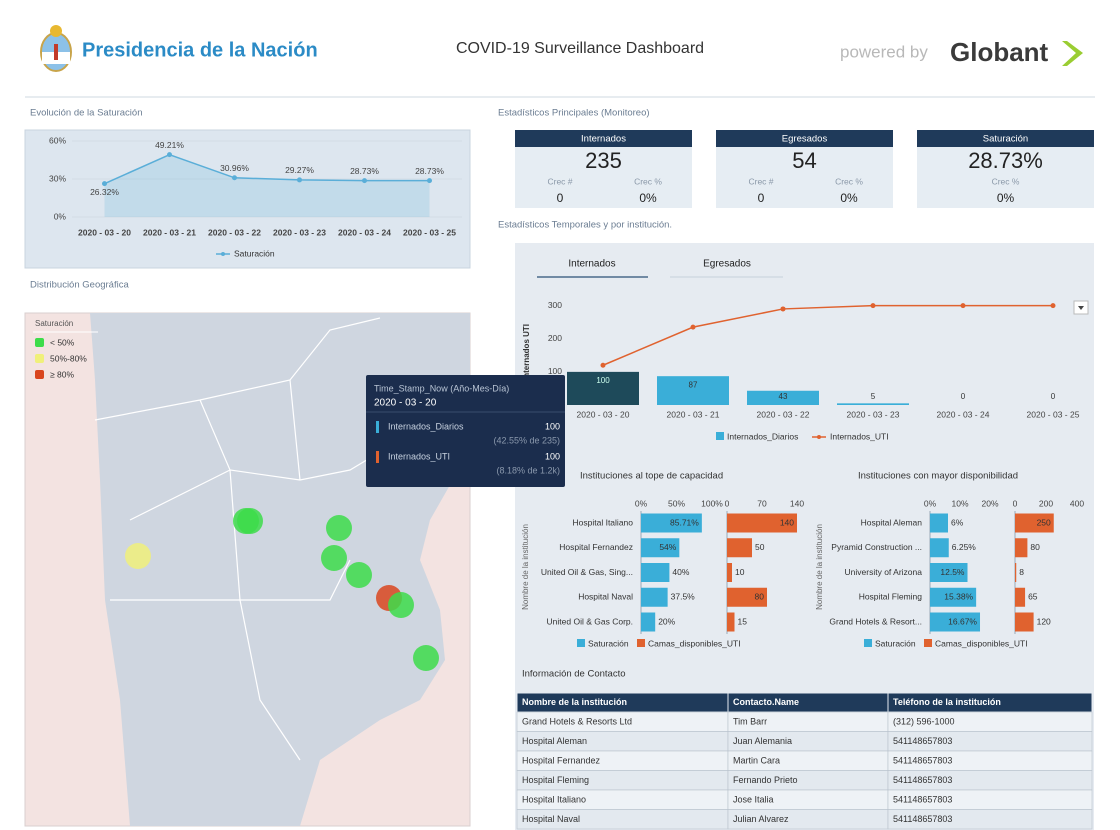  I want to click on tab: Egresados, so click(727, 264).